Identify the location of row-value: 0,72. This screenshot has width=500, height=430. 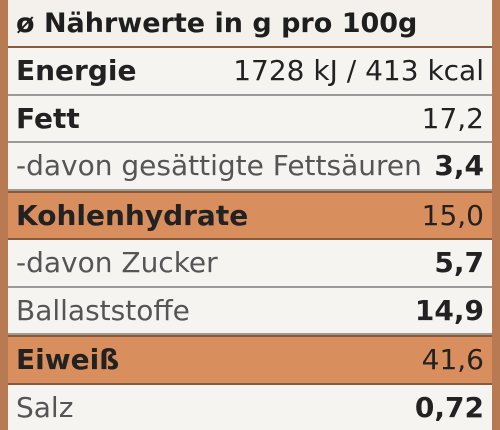
(449, 407).